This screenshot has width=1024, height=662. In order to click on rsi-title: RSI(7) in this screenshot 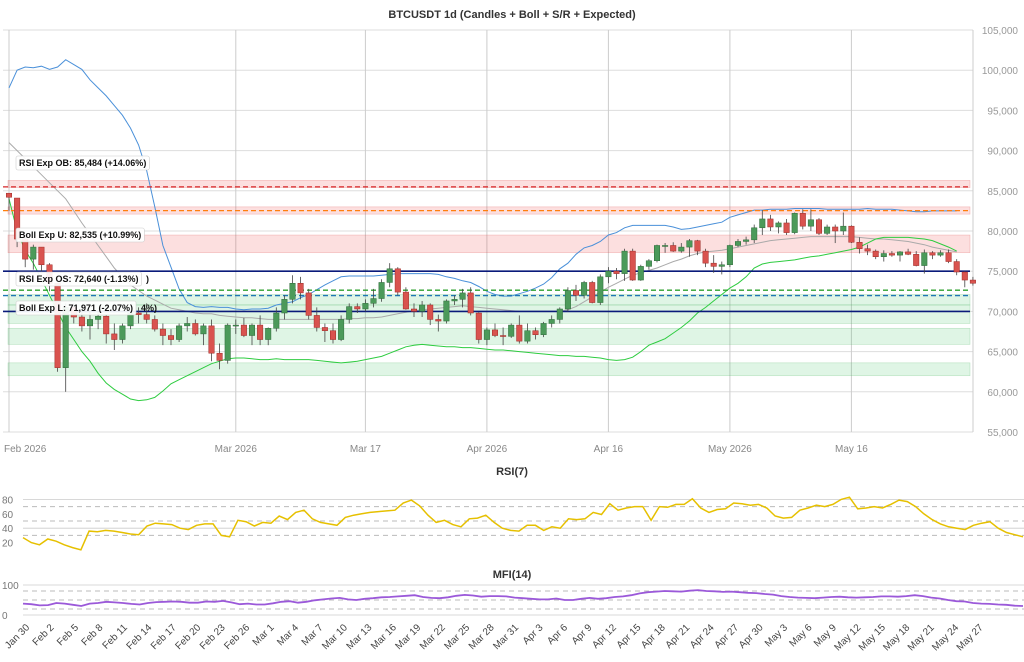, I will do `click(512, 472)`.